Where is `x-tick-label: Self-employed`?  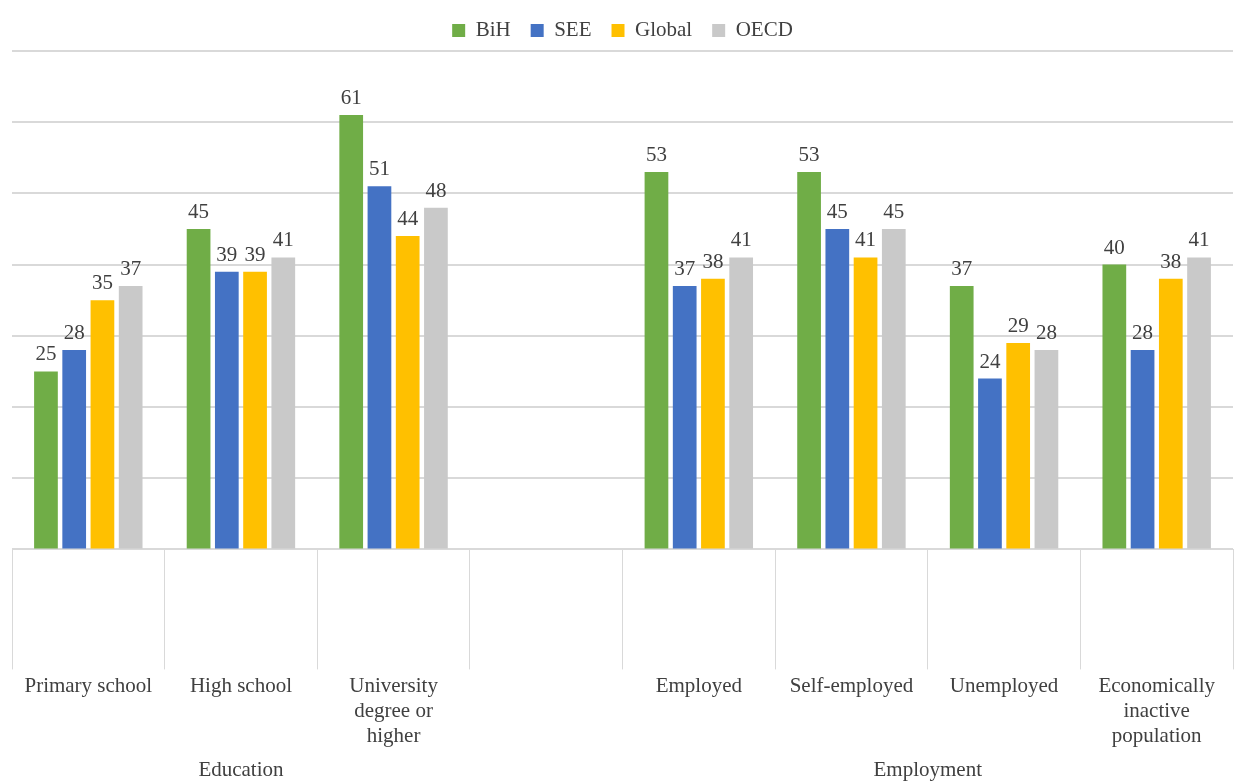
x-tick-label: Self-employed is located at coordinates (851, 684).